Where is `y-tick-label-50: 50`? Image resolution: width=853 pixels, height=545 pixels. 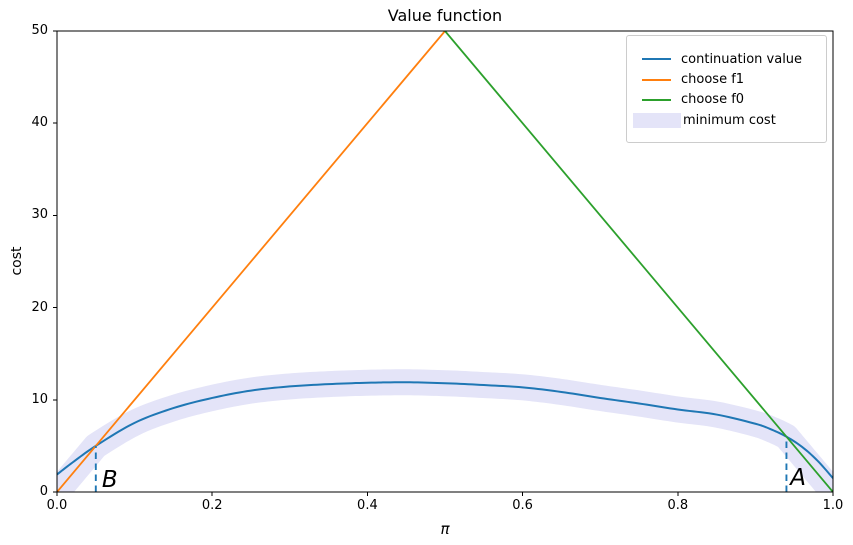 y-tick-label-50: 50 is located at coordinates (39, 30).